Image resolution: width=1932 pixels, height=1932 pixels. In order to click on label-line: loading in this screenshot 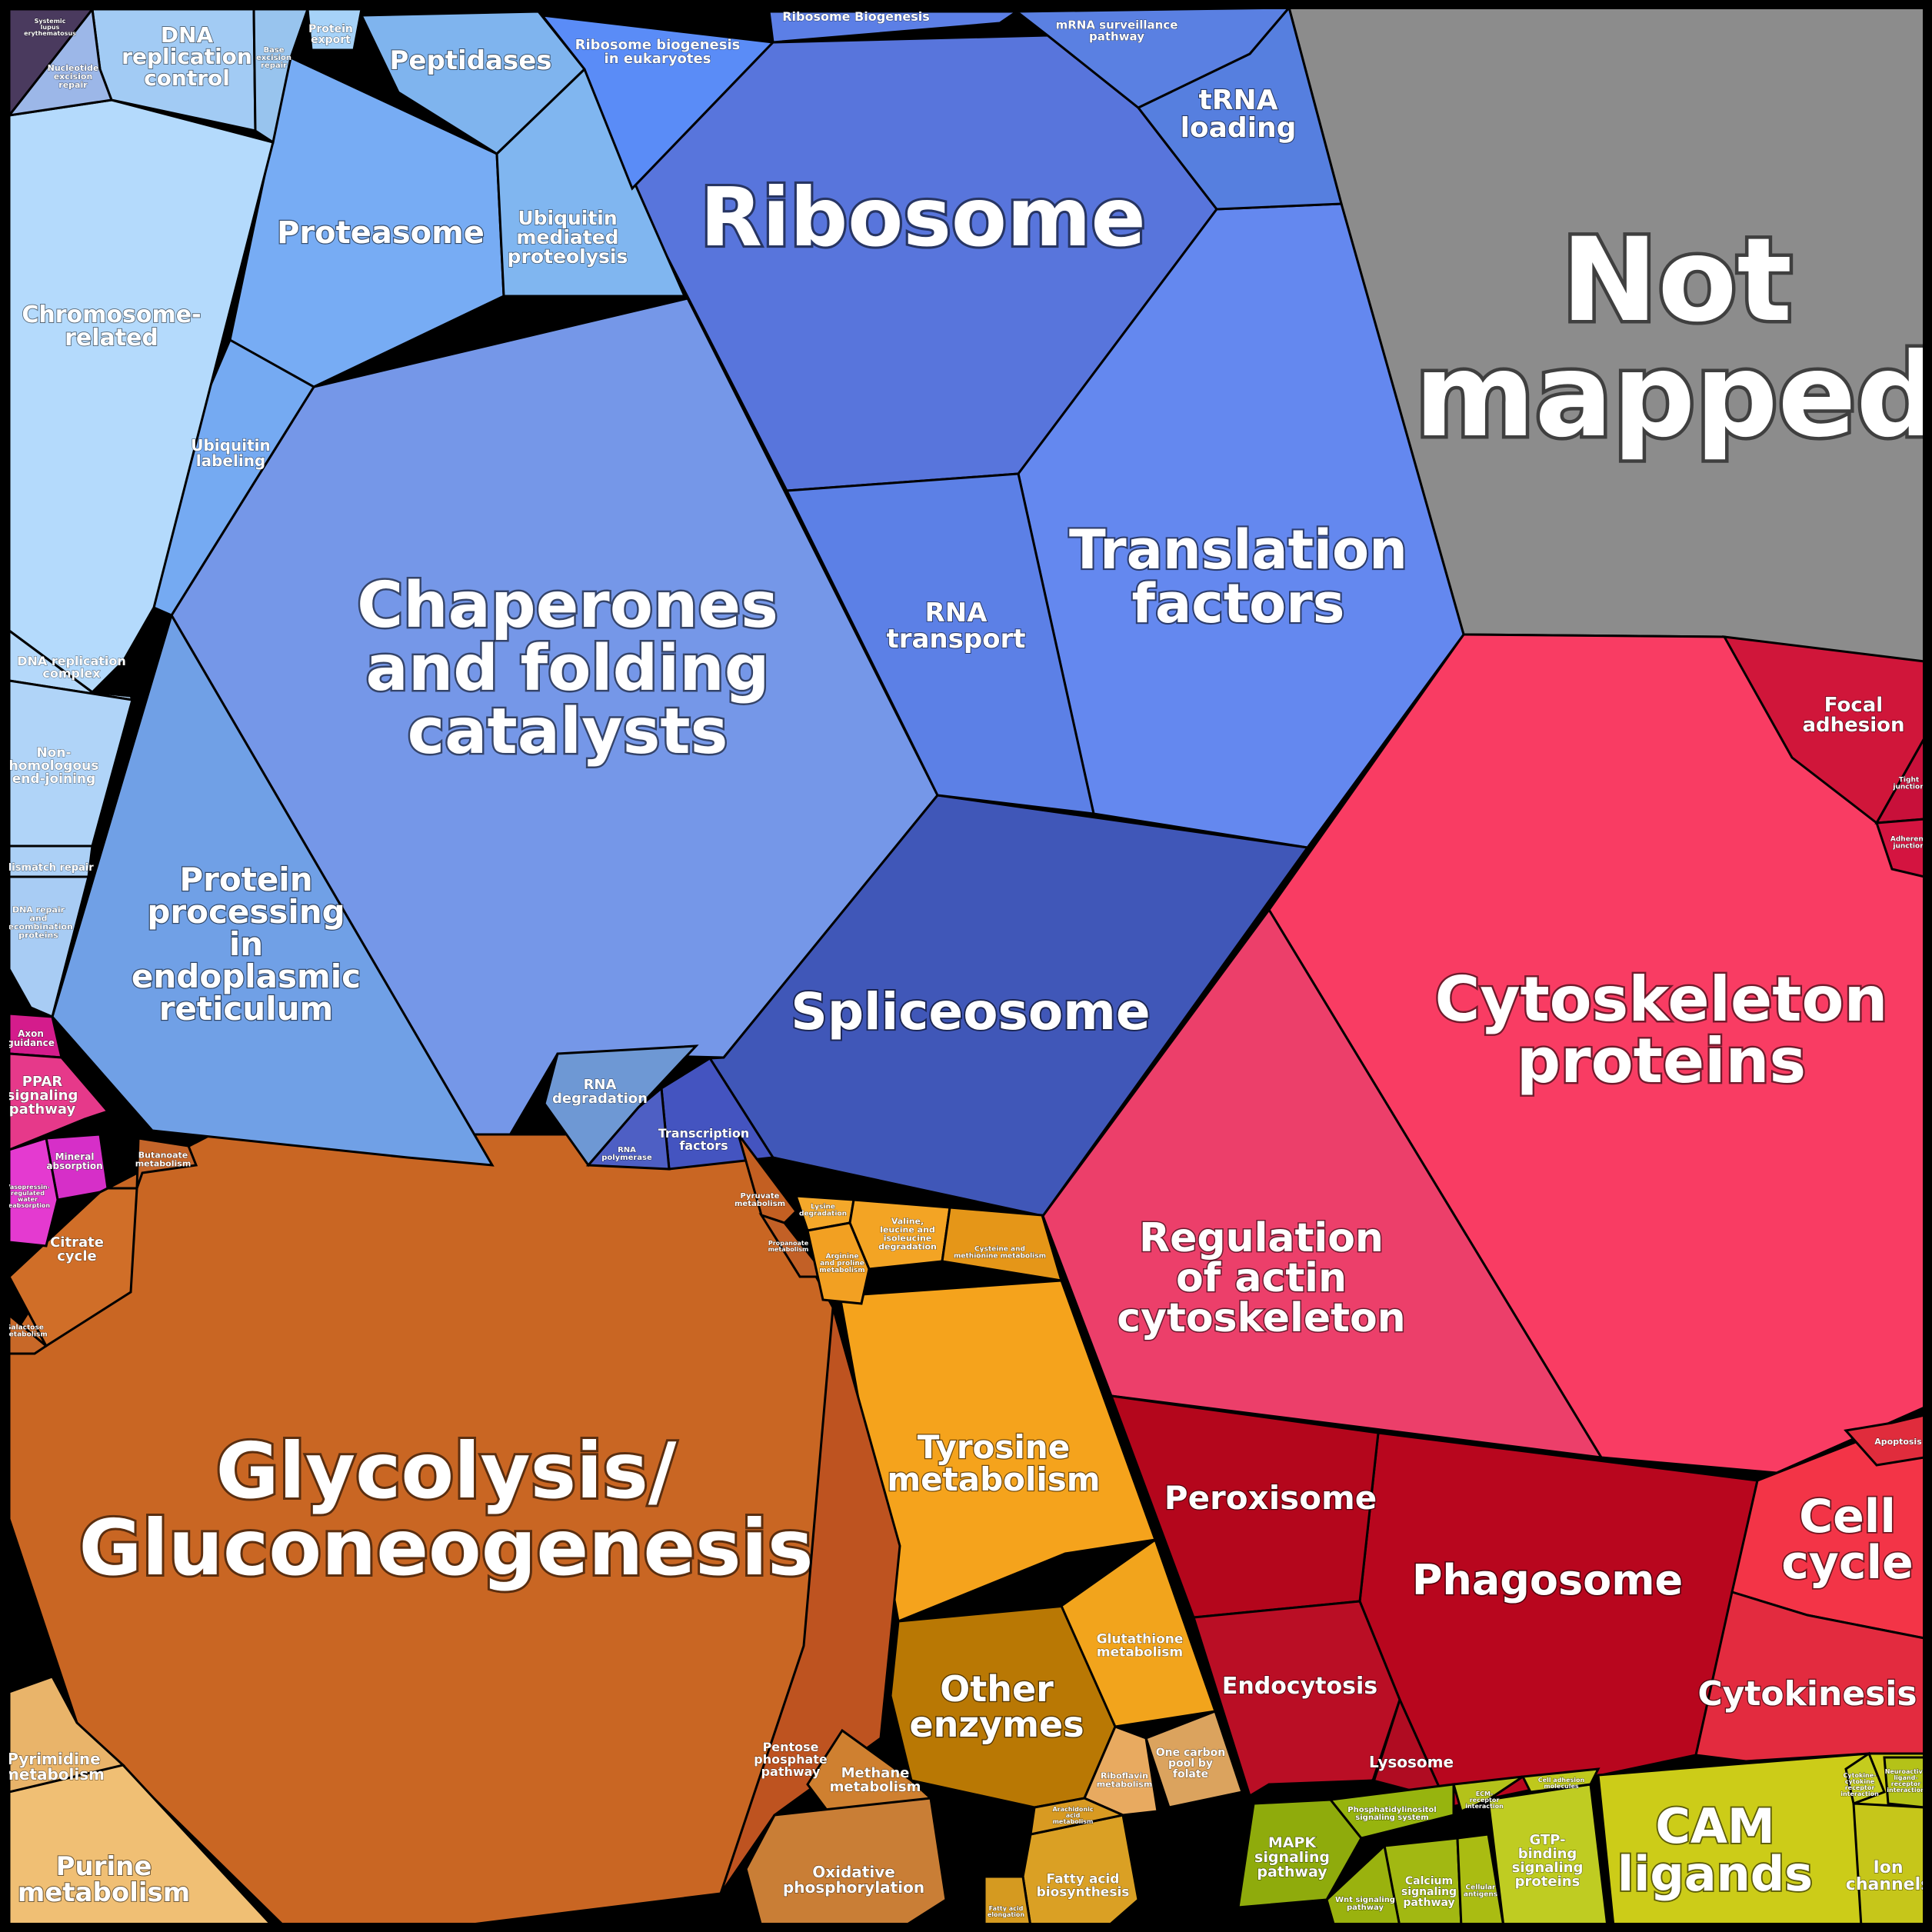, I will do `click(1239, 128)`.